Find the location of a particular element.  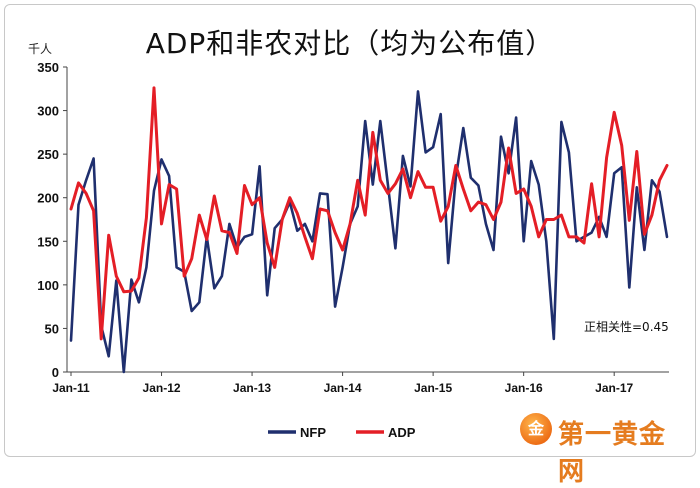

chart-title: ADP和非农对比（均为公布值） is located at coordinates (350, 43).